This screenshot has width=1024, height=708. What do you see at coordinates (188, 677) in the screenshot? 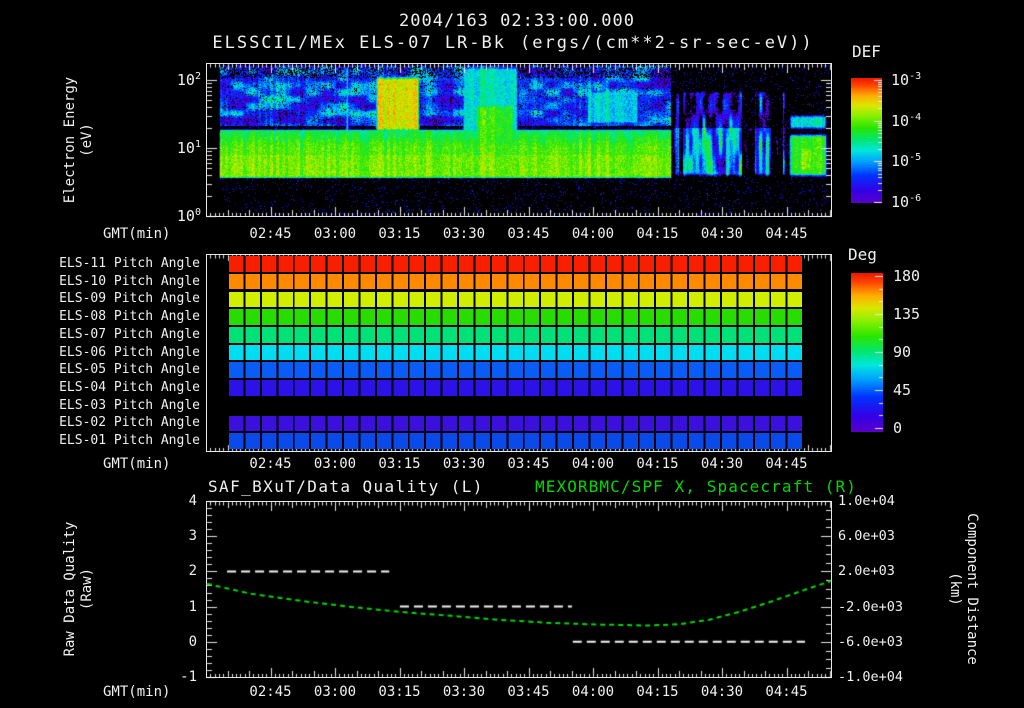
I see `quality-tick-label: -1` at bounding box center [188, 677].